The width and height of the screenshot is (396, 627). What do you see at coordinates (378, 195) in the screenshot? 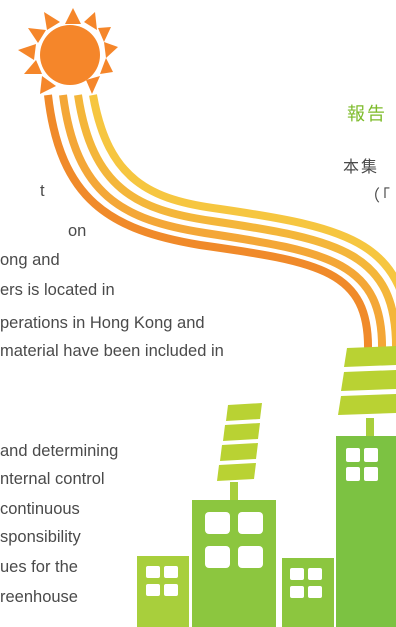
I see `chinese-line-2: （「` at bounding box center [378, 195].